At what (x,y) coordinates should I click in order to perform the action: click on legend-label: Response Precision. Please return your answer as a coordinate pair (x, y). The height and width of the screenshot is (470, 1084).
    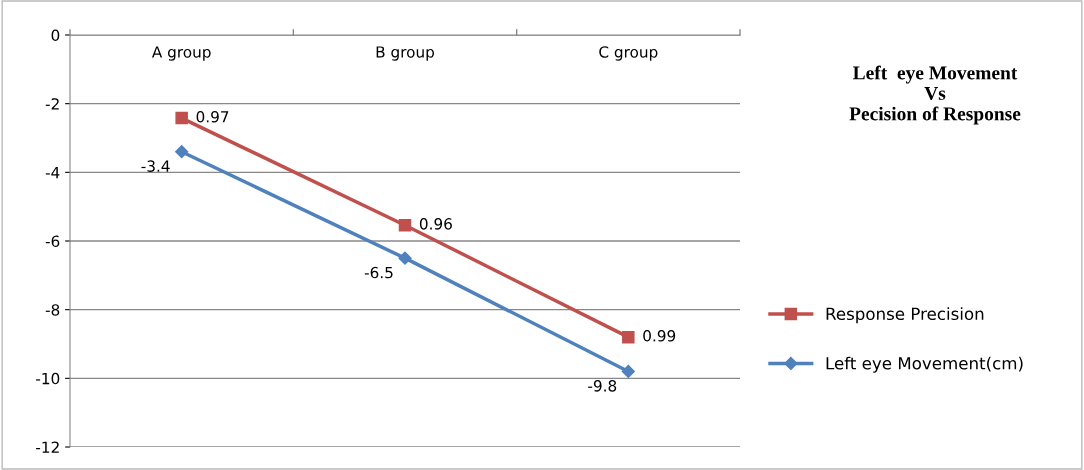
    Looking at the image, I should click on (905, 315).